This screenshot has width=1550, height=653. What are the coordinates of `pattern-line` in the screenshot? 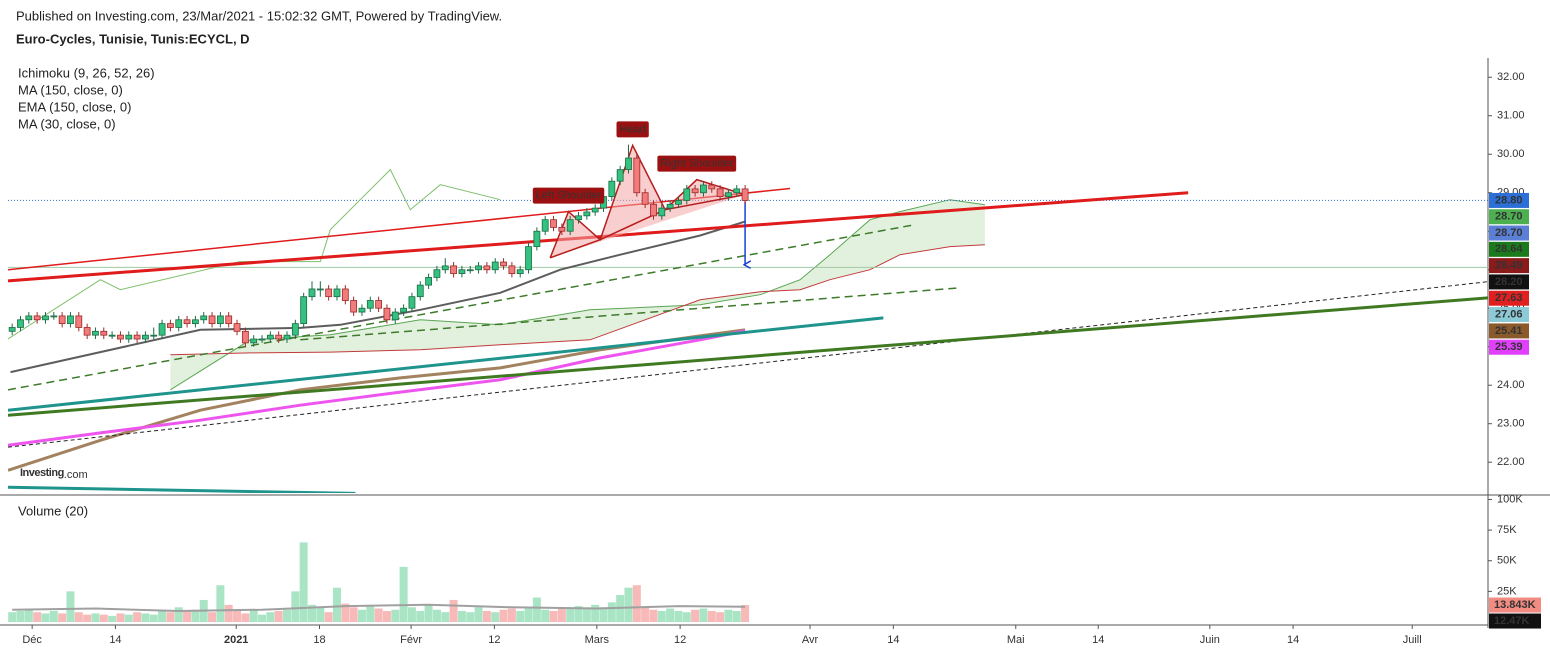 It's located at (647, 201).